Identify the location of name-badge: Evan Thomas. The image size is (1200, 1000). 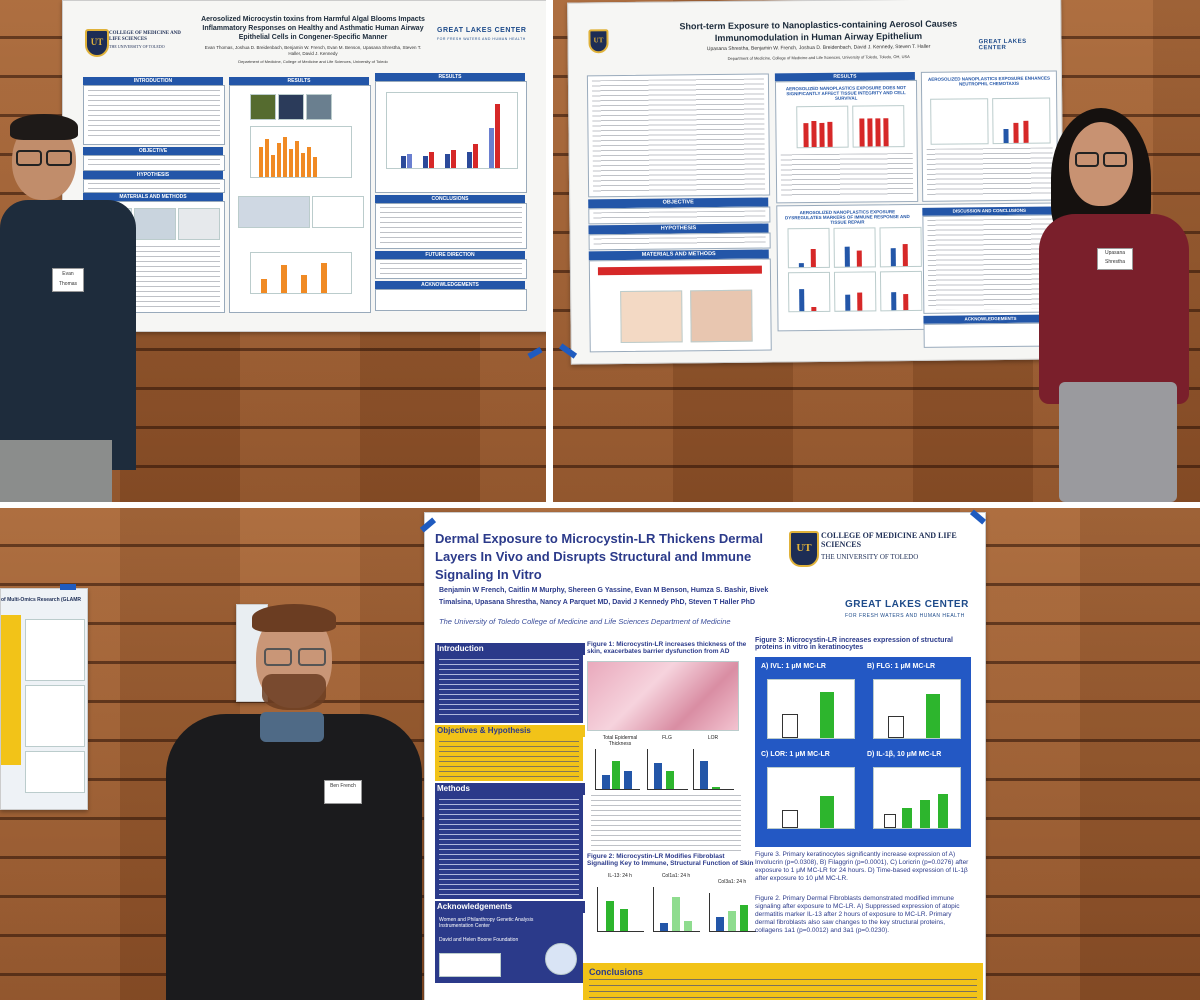
(68, 280).